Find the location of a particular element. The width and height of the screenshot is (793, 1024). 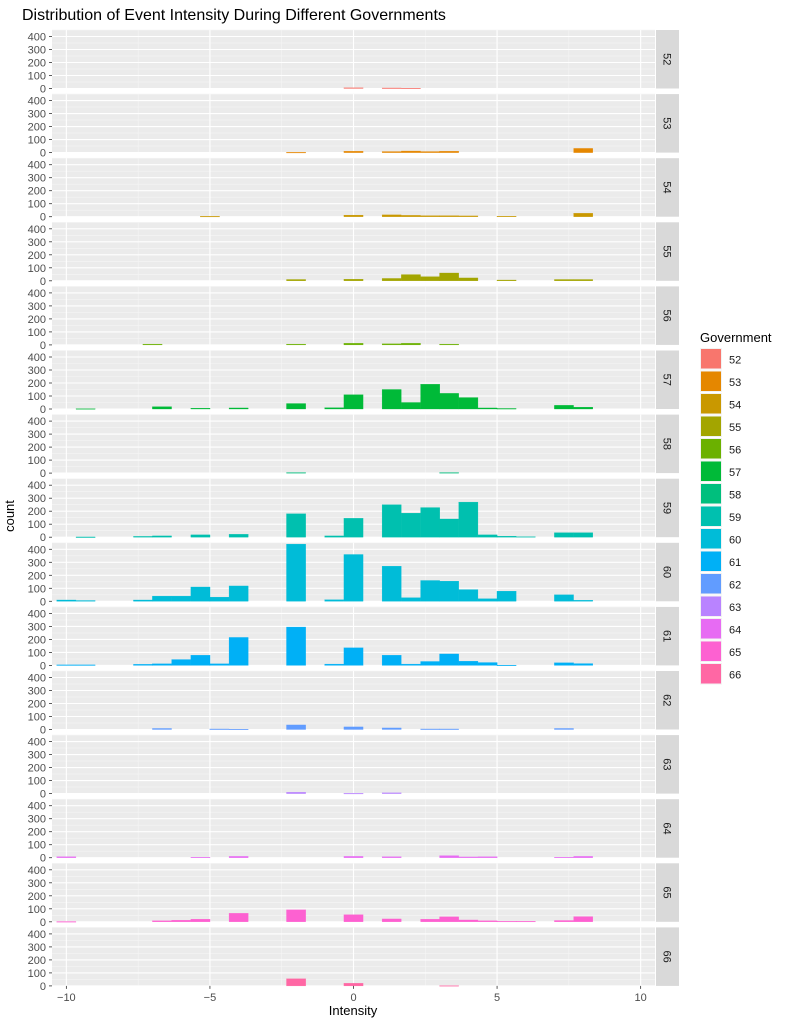

facet-strip-label: 64 is located at coordinates (667, 828).